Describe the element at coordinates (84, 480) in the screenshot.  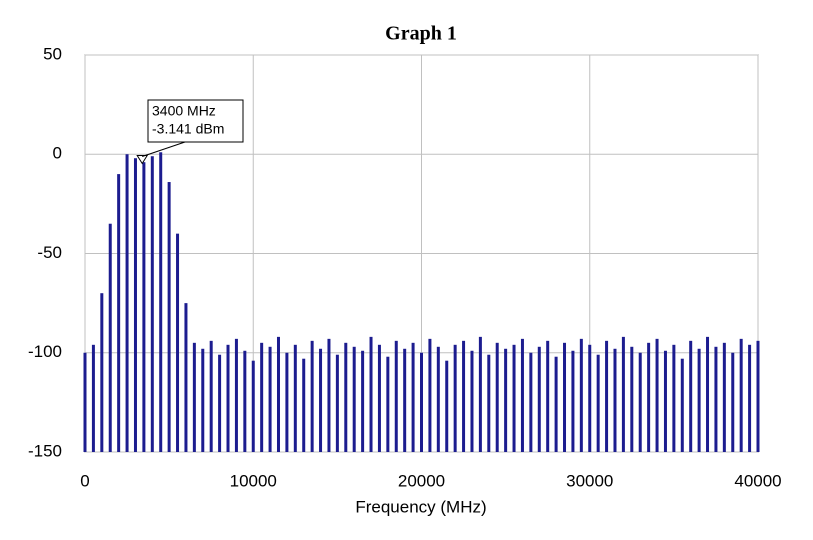
I see `x-tick-label: 0` at that location.